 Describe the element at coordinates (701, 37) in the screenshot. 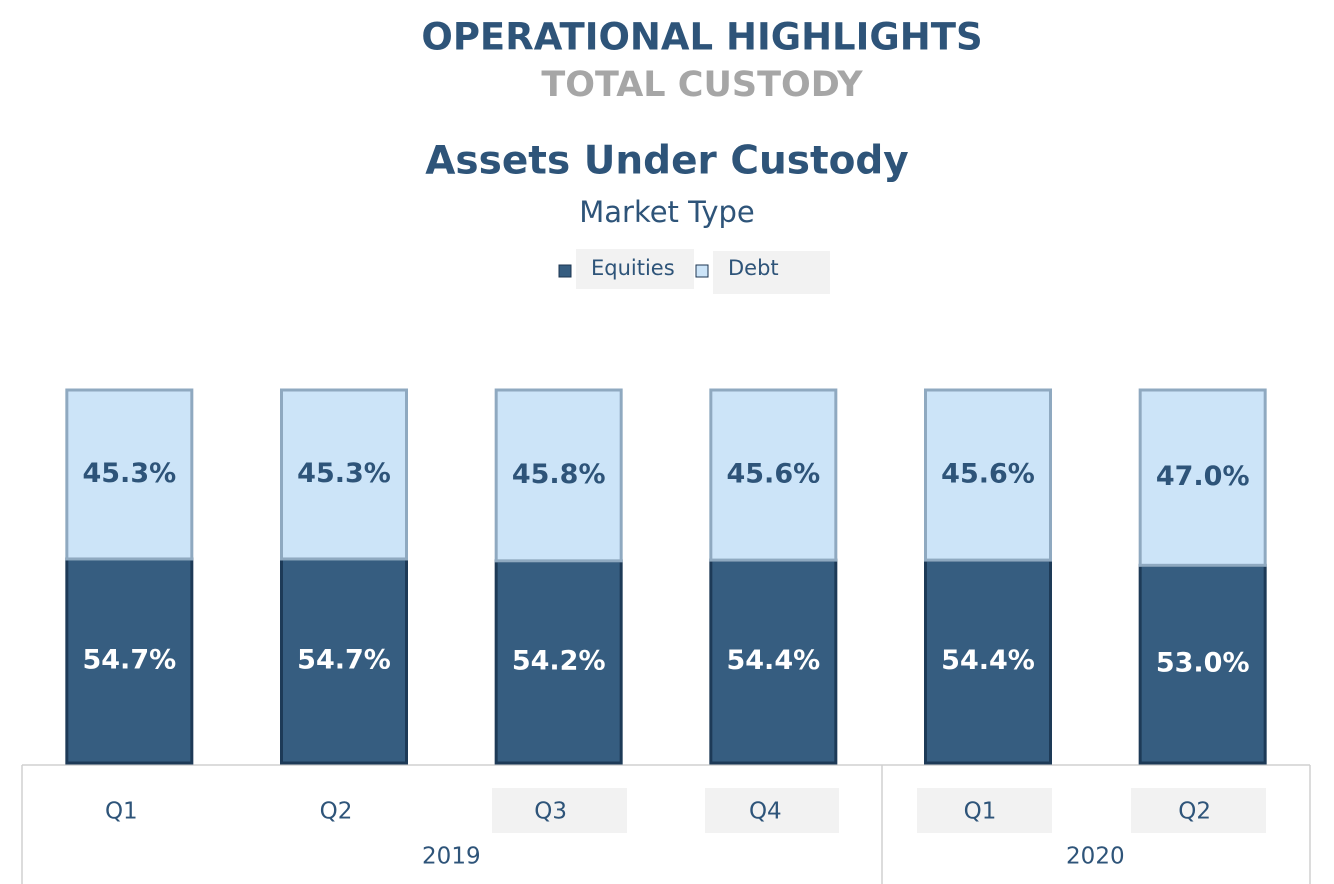

I see `page-title: OPERATIONAL HIGHLIGHTS` at that location.